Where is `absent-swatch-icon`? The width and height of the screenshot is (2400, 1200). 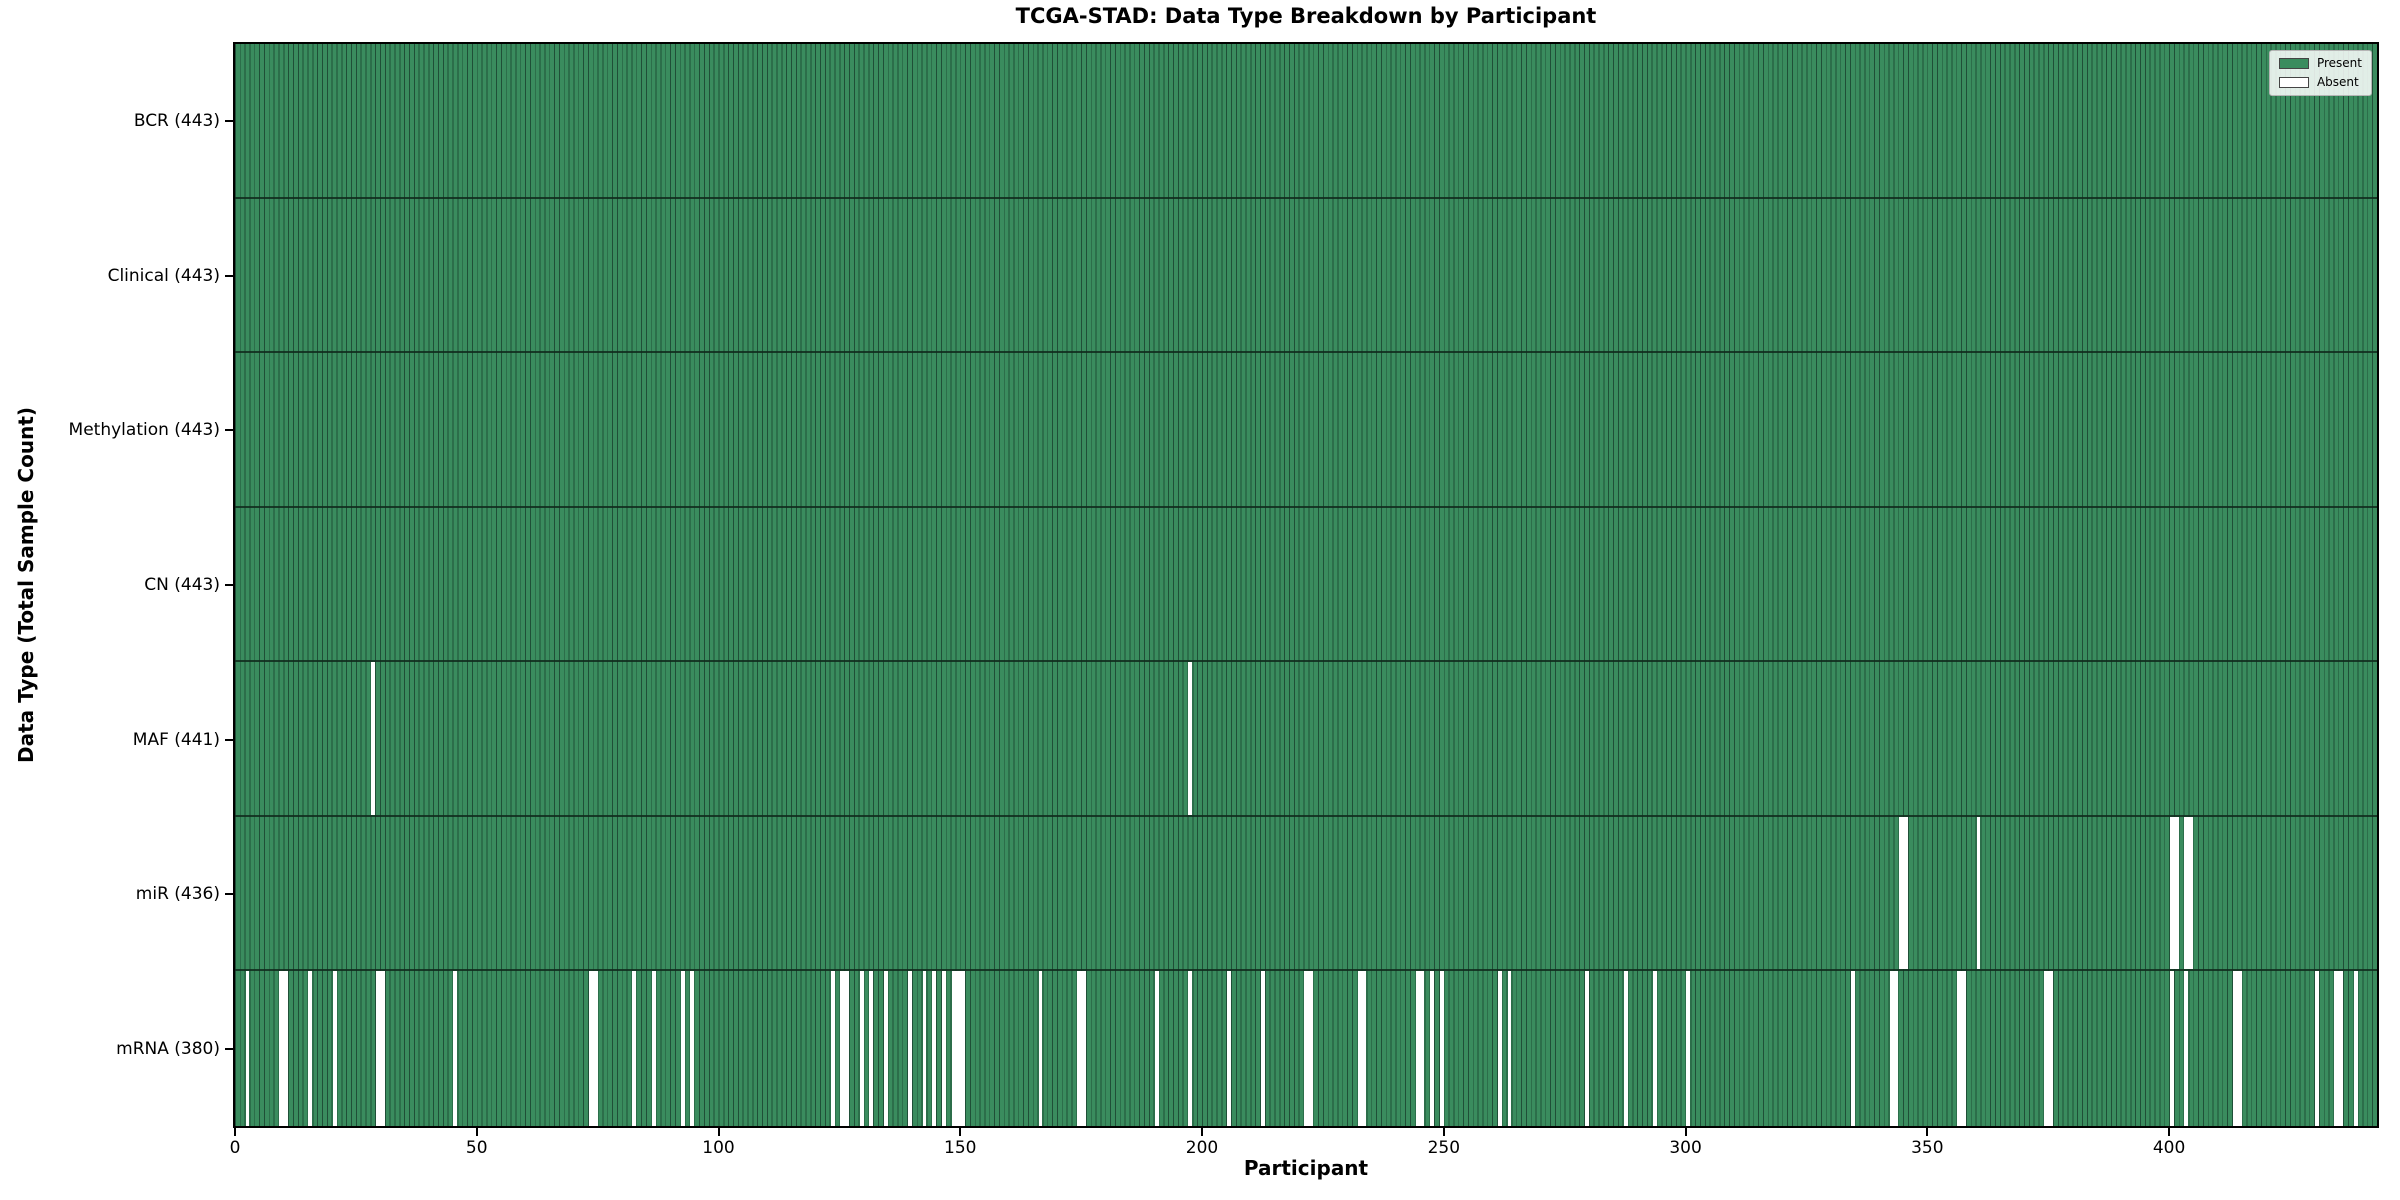 absent-swatch-icon is located at coordinates (2293, 82).